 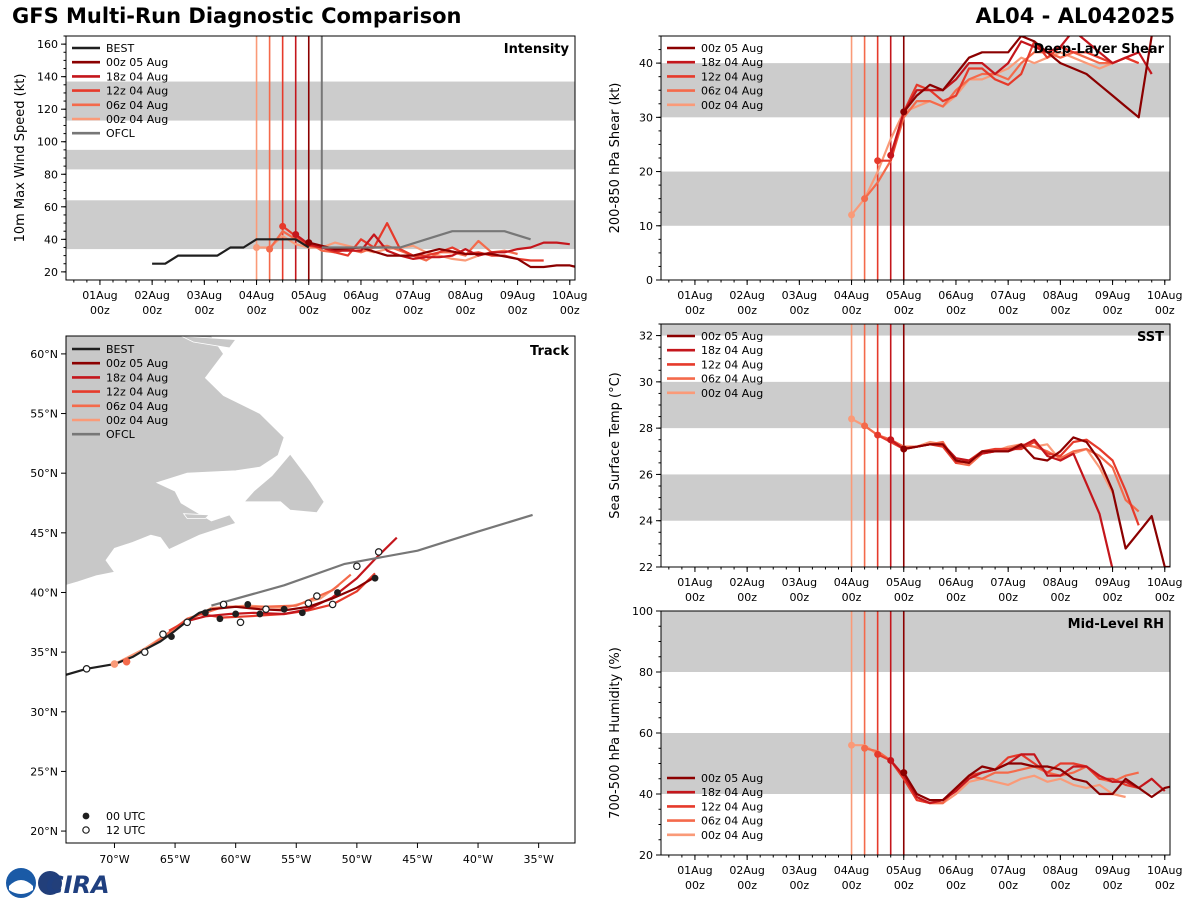 What do you see at coordinates (44, 831) in the screenshot?
I see `track-ytick-label: 20°N` at bounding box center [44, 831].